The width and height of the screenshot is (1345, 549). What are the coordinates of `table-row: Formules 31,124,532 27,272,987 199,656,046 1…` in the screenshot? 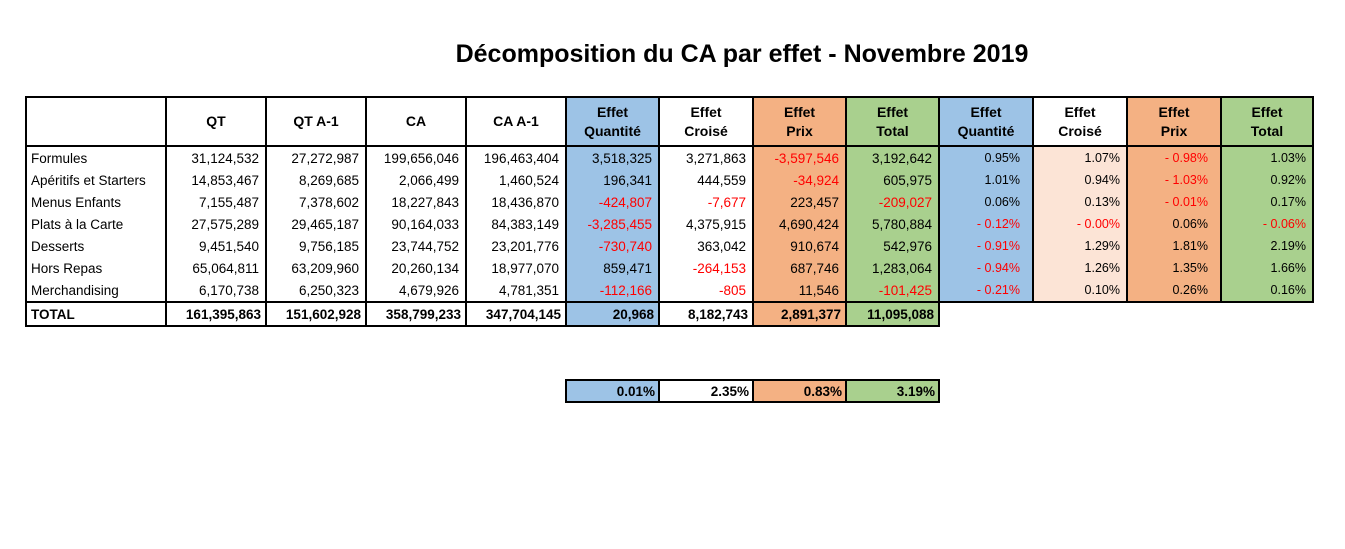 It's located at (669, 157).